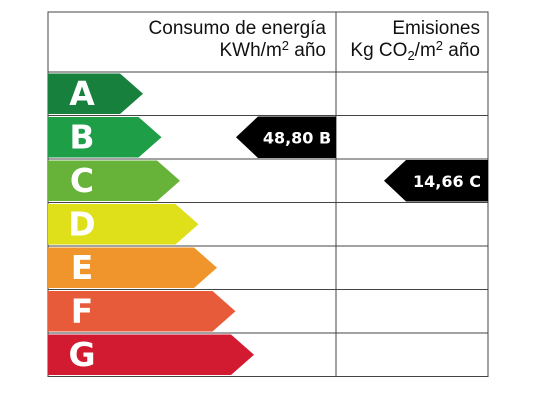  I want to click on emissions-indicator: 14,66 C, so click(436, 181).